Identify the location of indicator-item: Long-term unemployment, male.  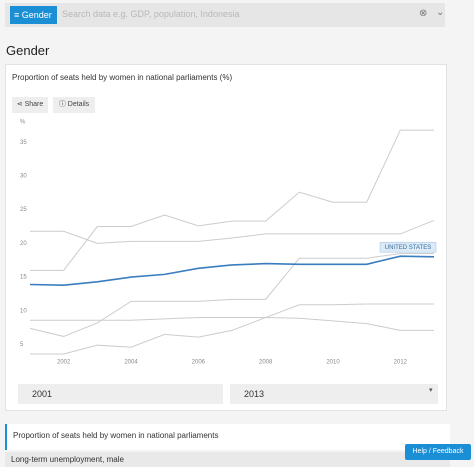
(227, 459).